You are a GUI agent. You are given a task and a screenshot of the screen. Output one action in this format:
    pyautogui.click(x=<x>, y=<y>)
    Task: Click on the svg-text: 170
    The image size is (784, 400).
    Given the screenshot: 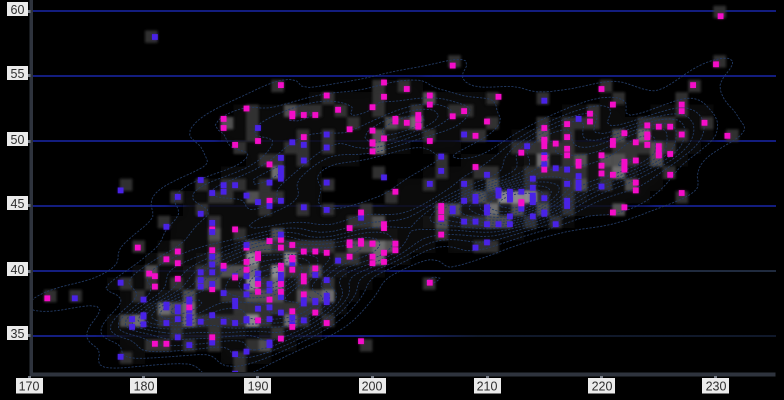 What is the action you would take?
    pyautogui.click(x=29, y=387)
    